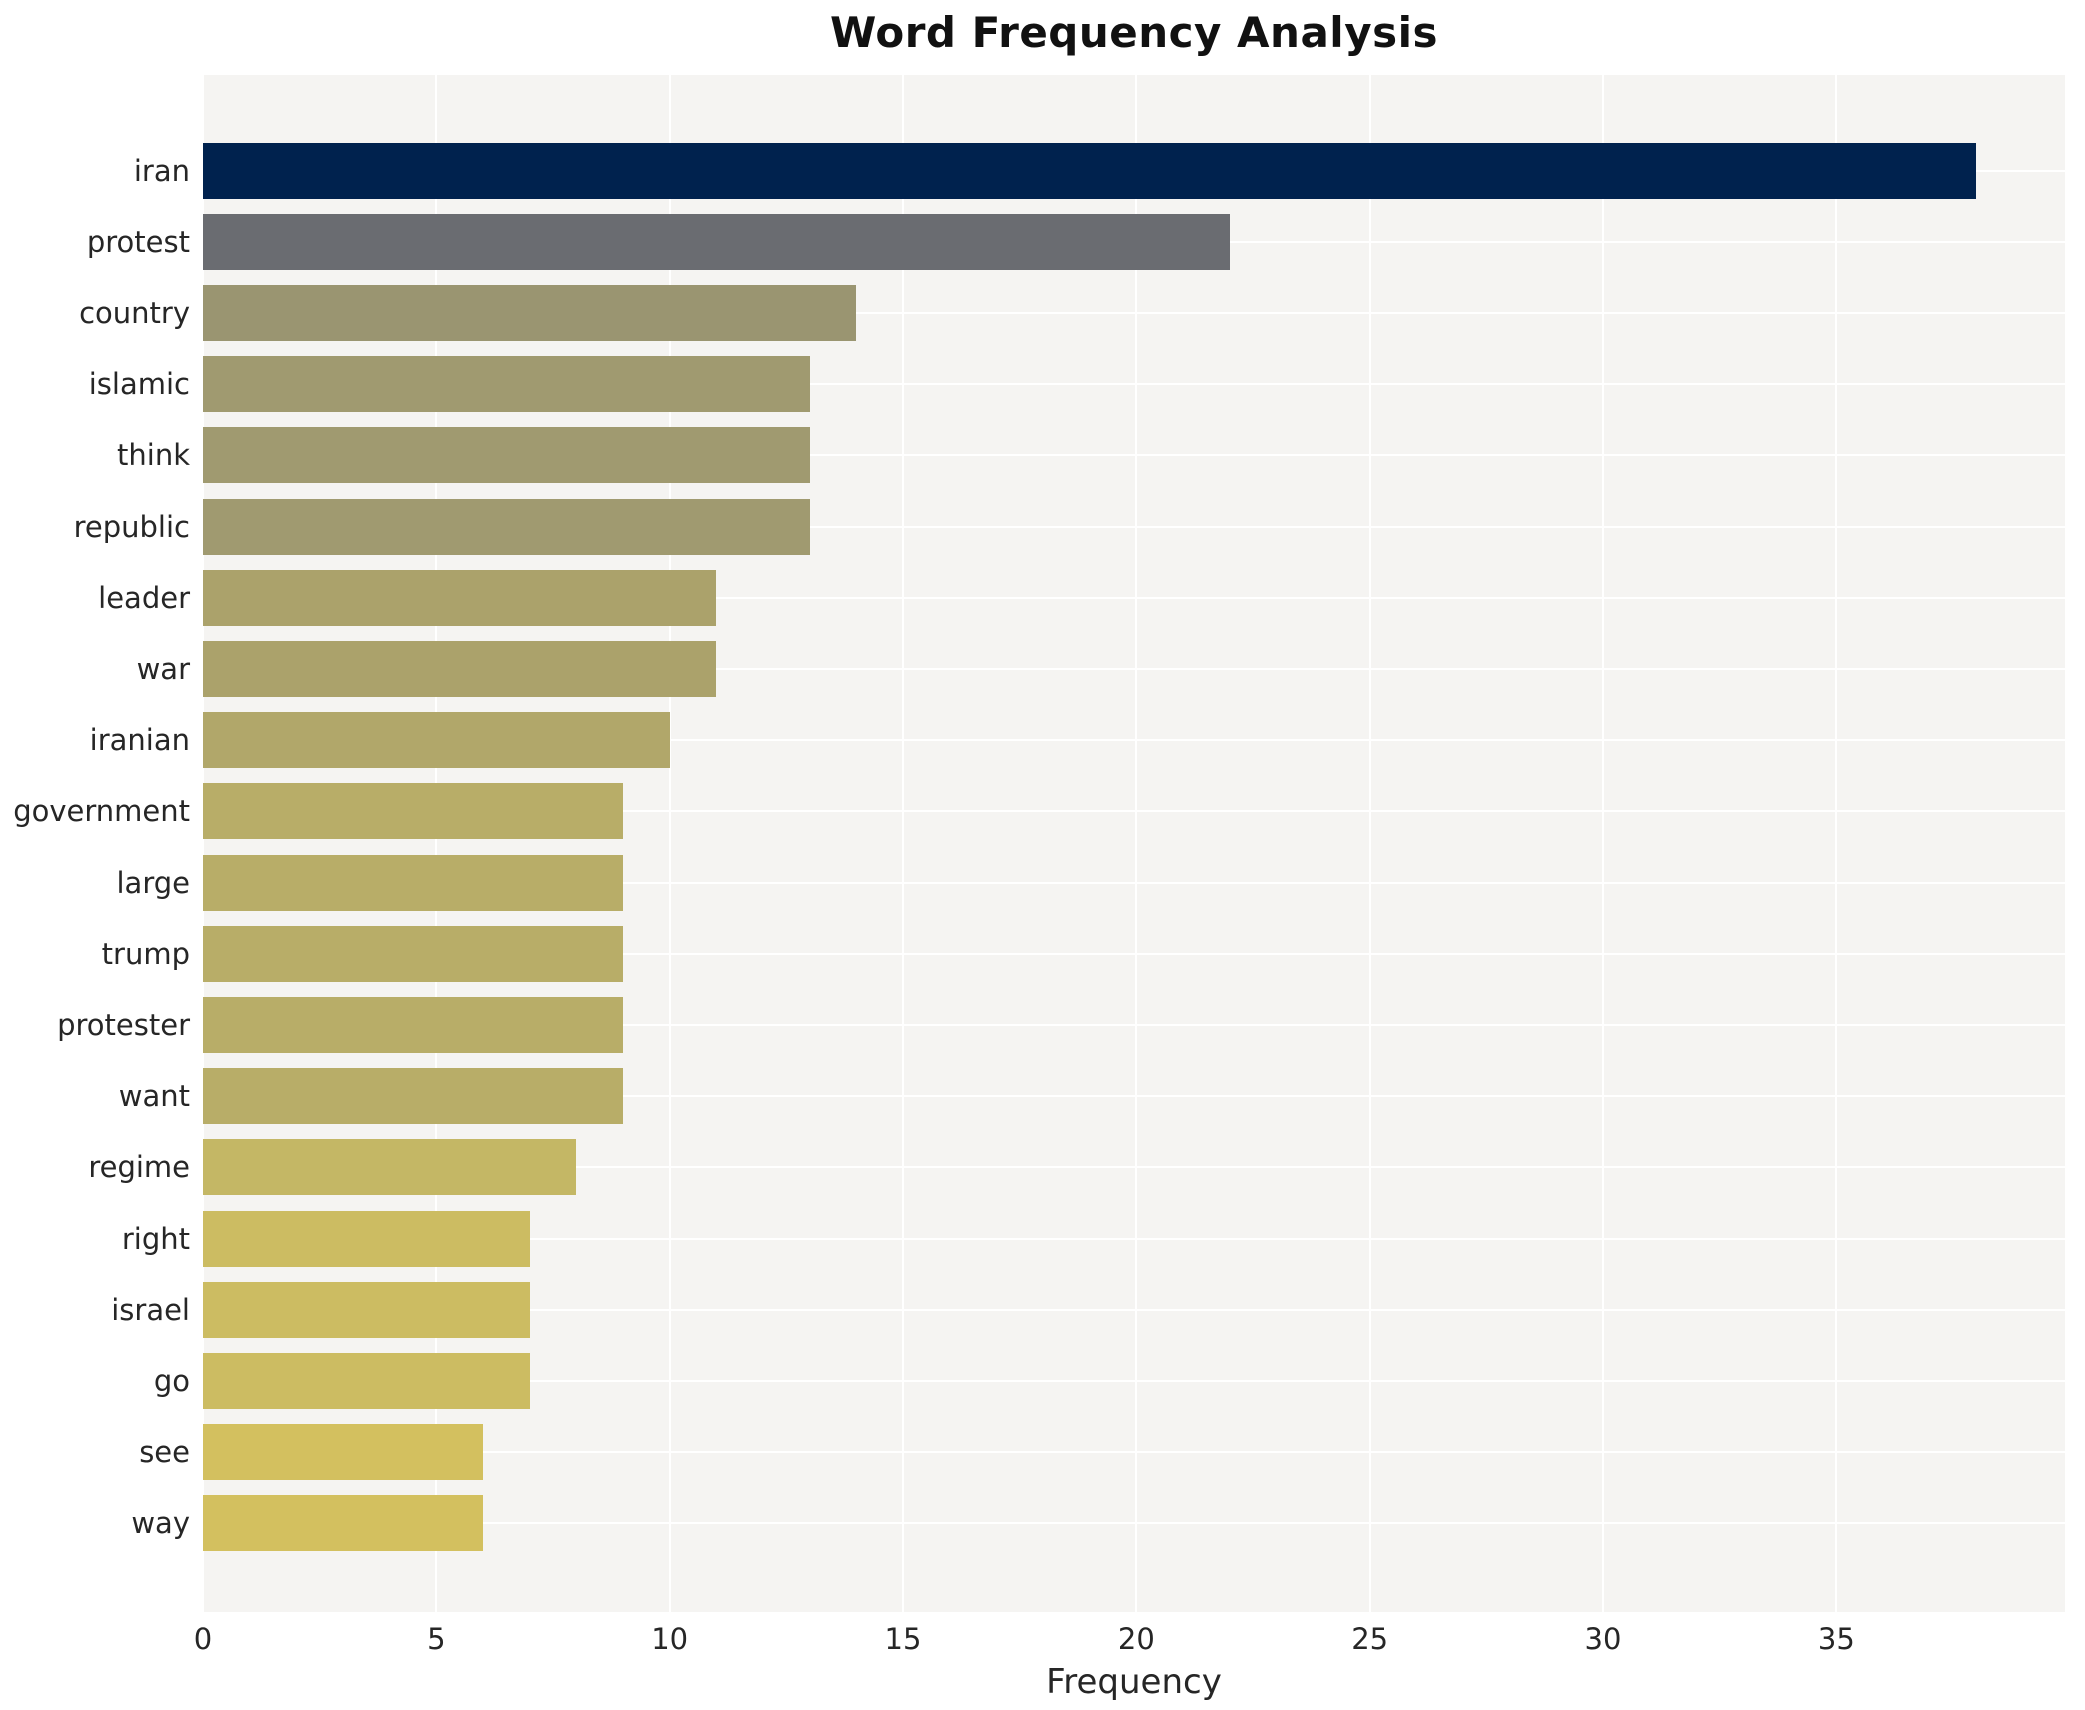 Image resolution: width=2085 pixels, height=1710 pixels. Describe the element at coordinates (154, 1096) in the screenshot. I see `y-tick-label-want: want` at that location.